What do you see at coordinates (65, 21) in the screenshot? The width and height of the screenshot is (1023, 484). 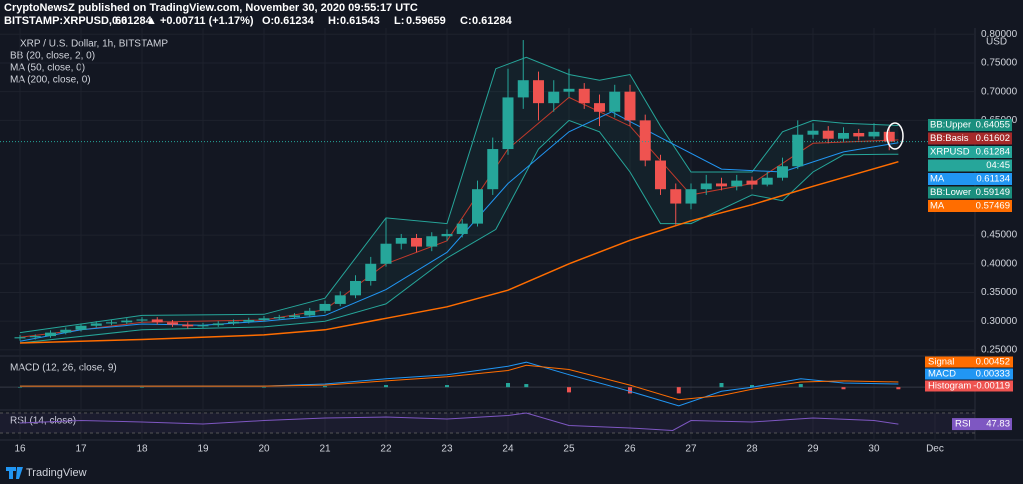 I see `symbol: BITSTAMP:XRPUSD, 60` at bounding box center [65, 21].